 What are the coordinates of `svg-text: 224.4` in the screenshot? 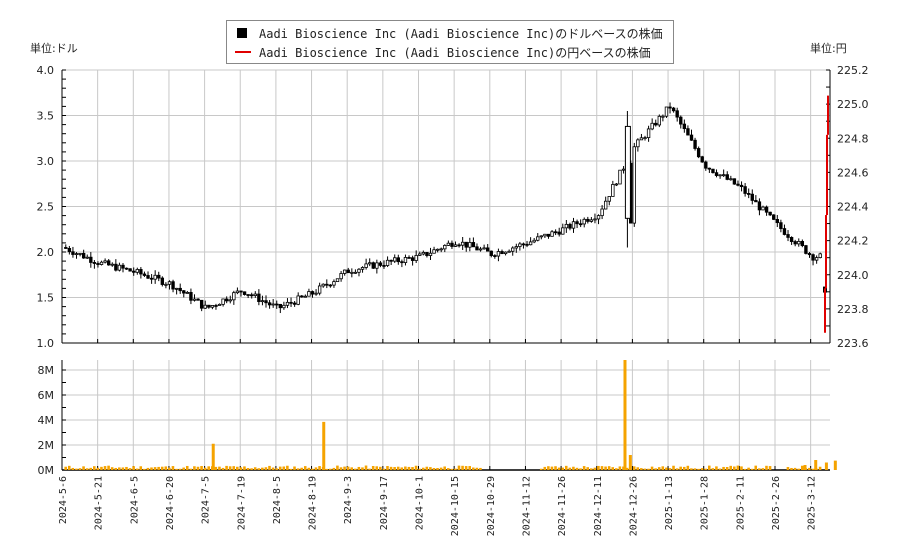 It's located at (853, 207).